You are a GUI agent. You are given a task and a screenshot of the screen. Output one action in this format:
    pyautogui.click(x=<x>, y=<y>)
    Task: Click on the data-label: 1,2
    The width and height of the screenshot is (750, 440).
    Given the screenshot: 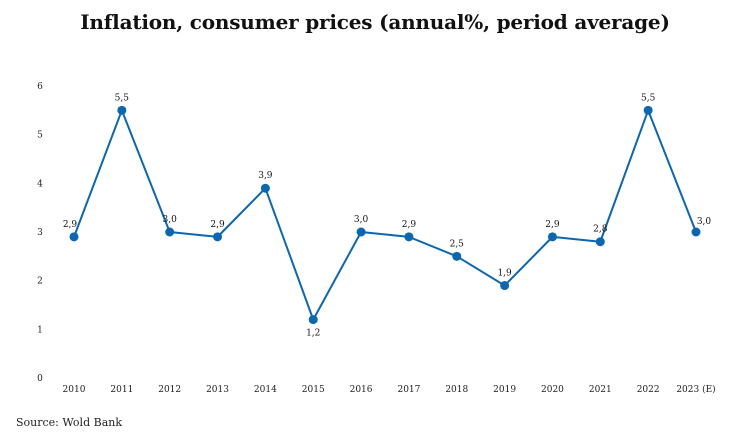 What is the action you would take?
    pyautogui.click(x=313, y=334)
    